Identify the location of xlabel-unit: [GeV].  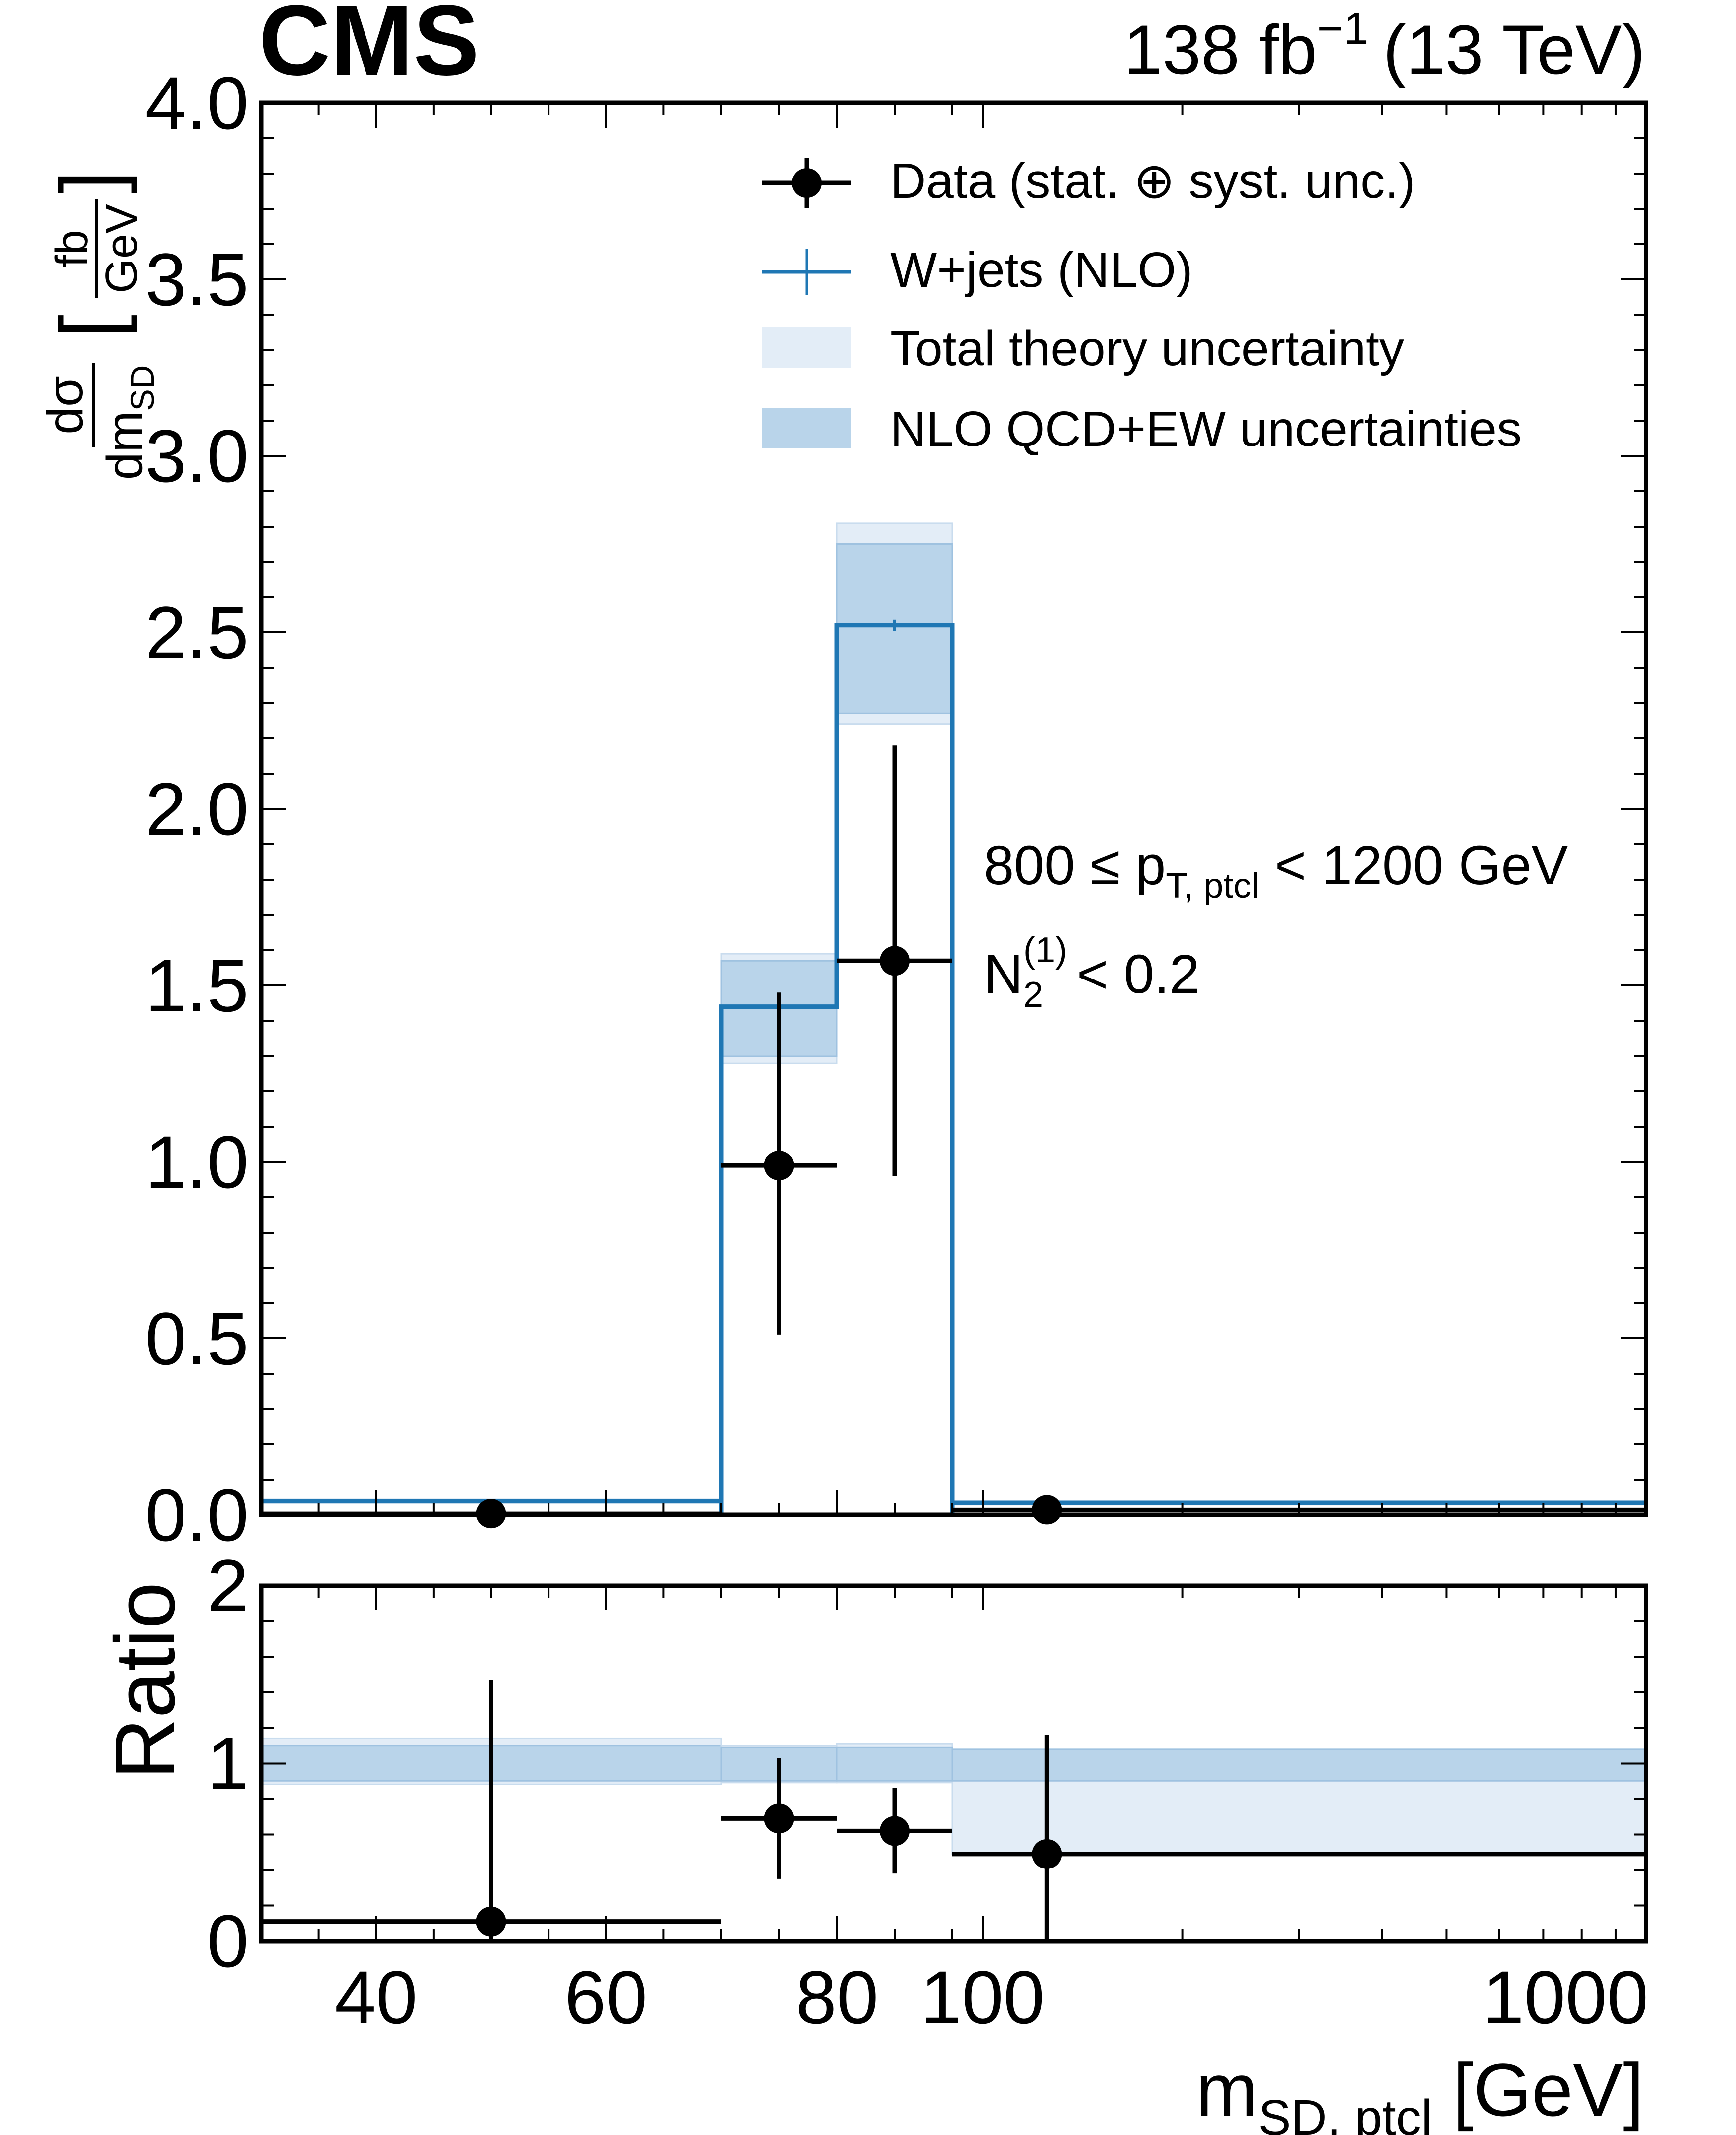
(1538, 2090).